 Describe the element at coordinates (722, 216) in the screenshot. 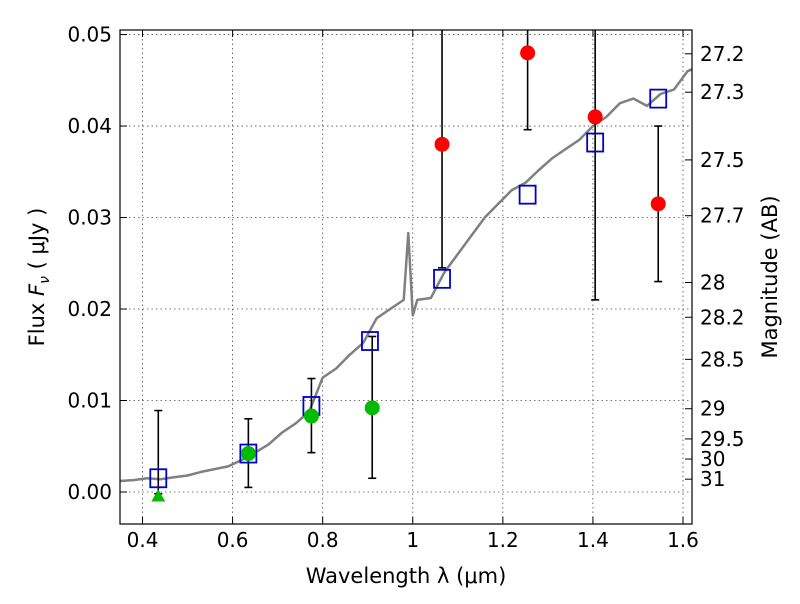

I see `y2-tick-label: 27.7` at that location.